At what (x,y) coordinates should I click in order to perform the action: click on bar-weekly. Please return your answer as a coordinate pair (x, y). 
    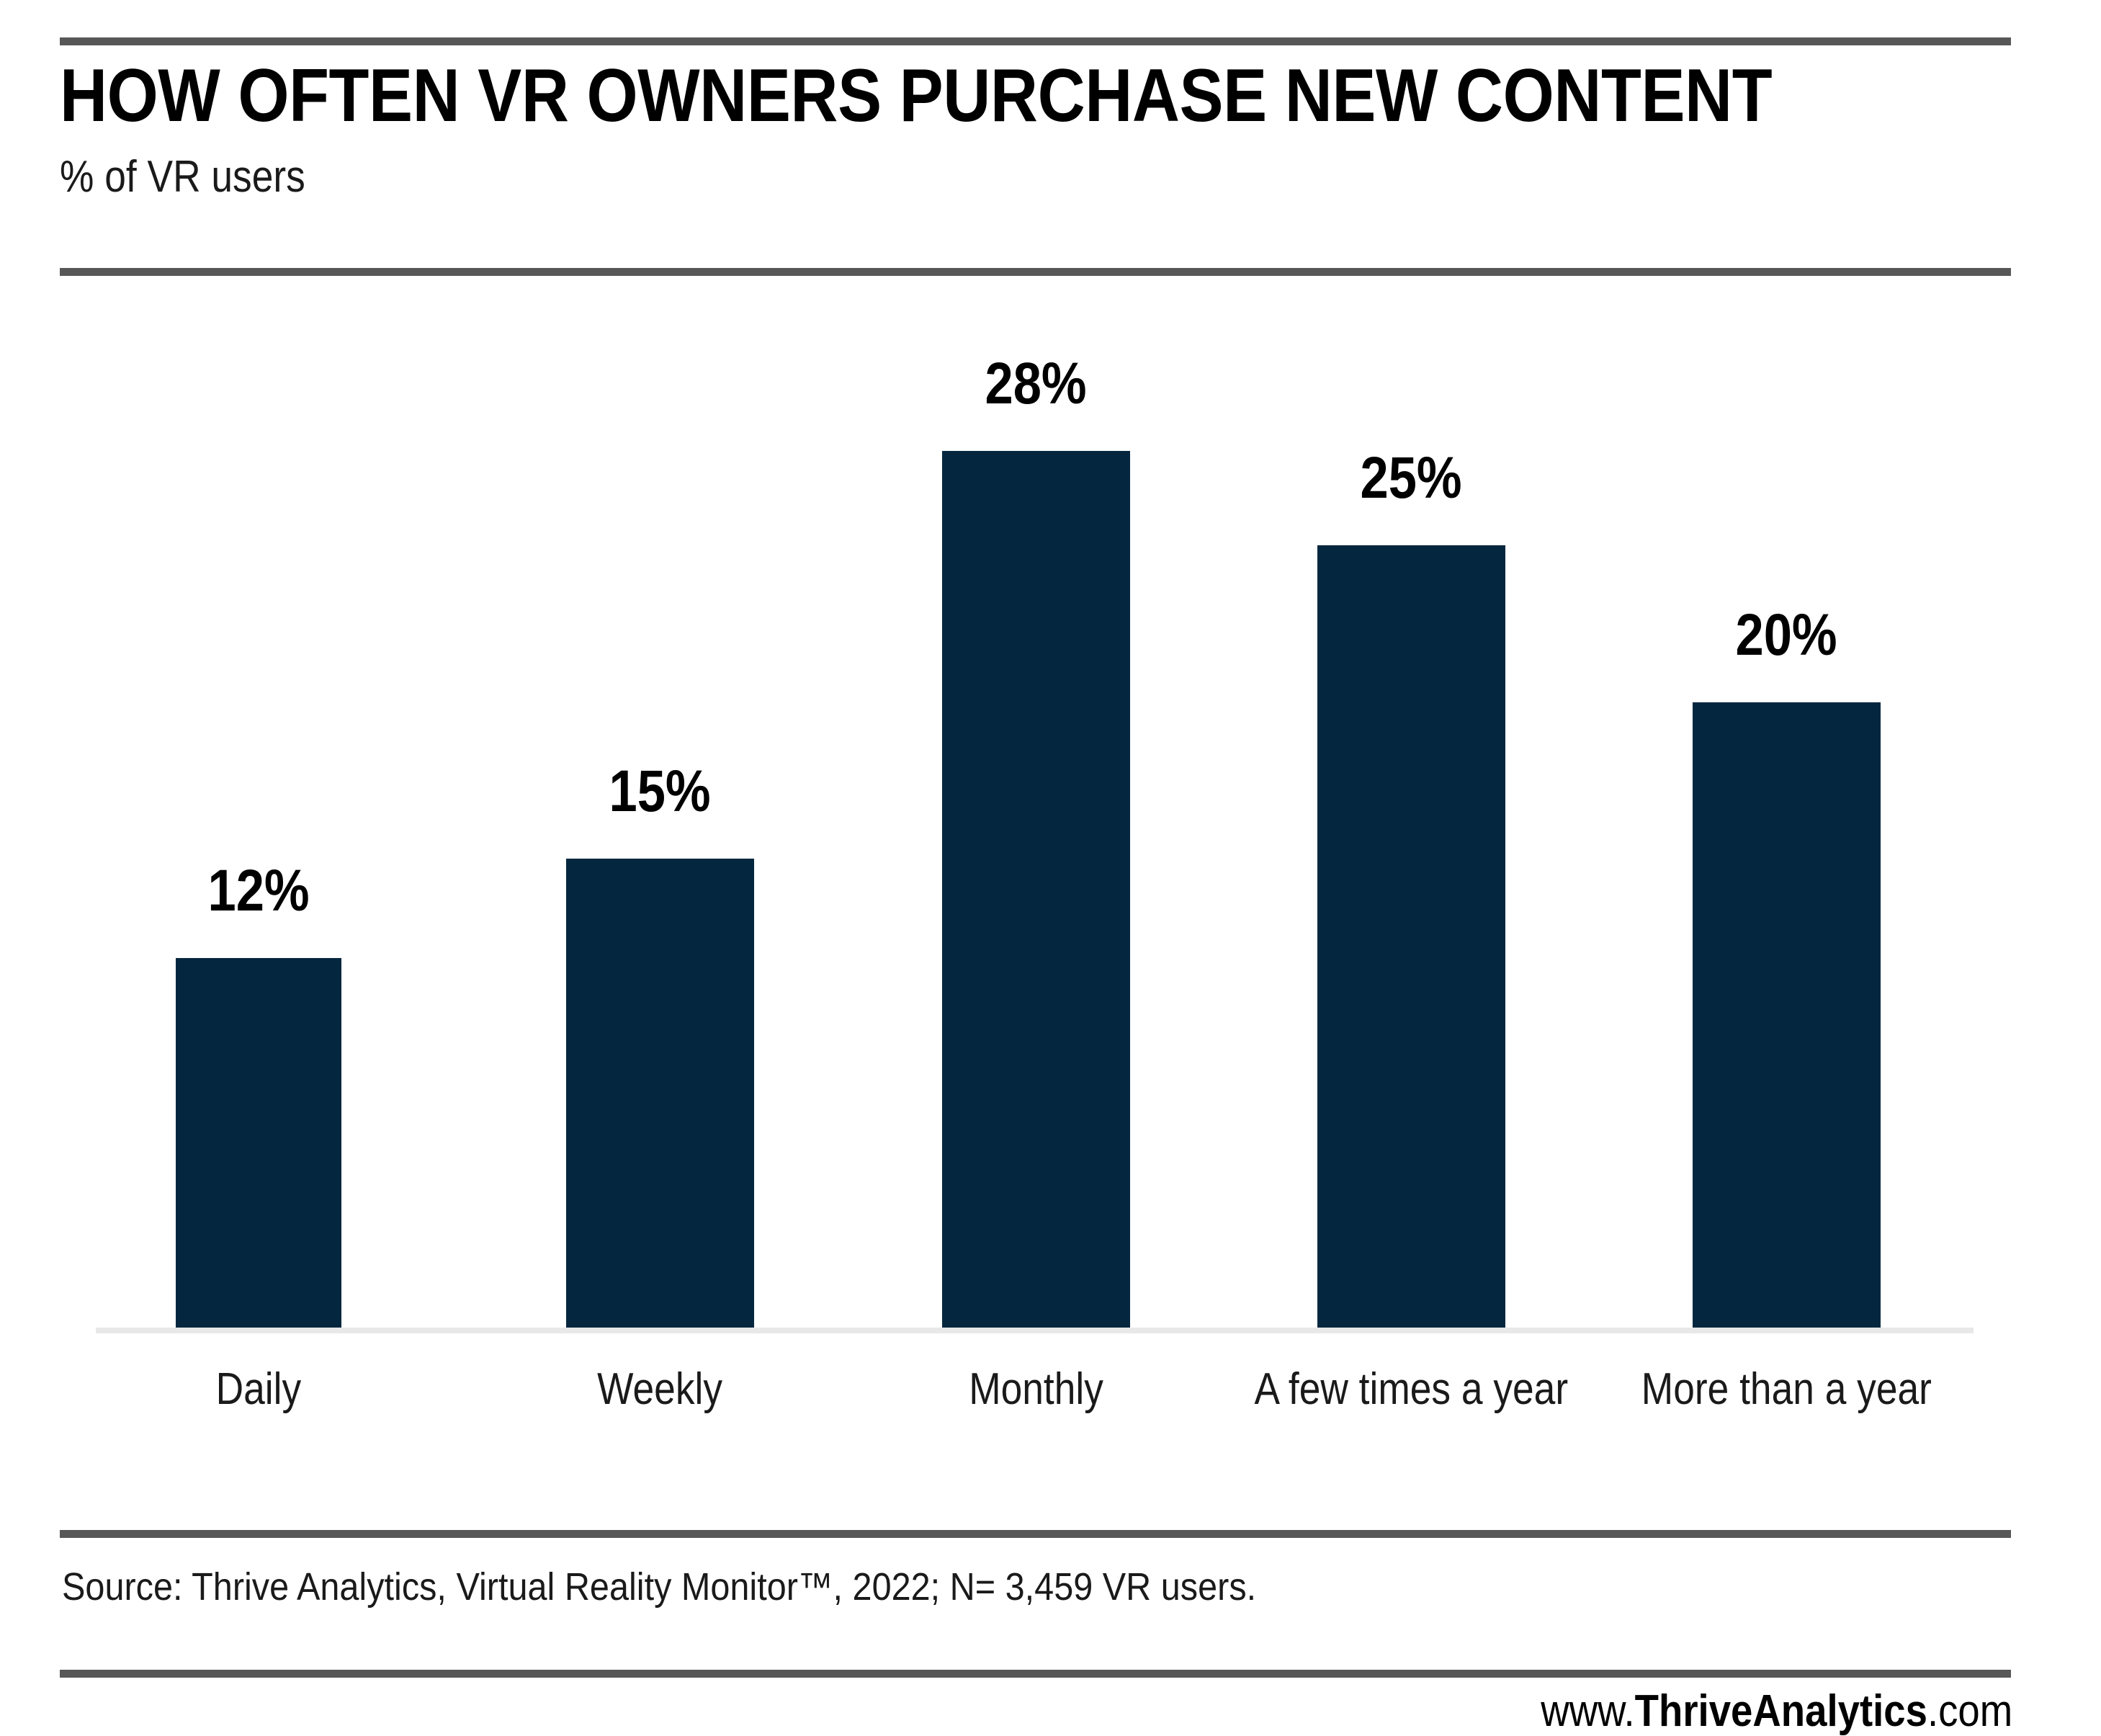
    Looking at the image, I should click on (660, 1093).